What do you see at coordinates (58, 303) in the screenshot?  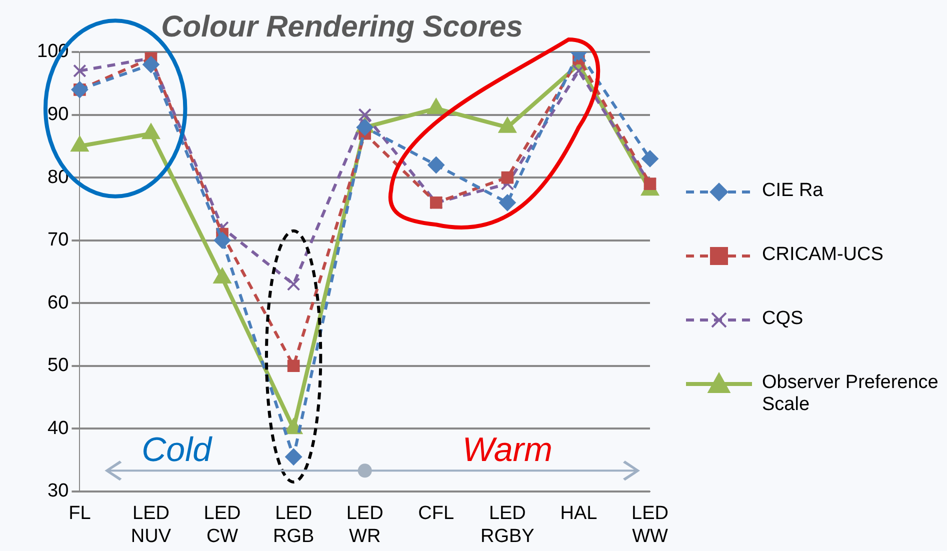 I see `y-tick-label: 60` at bounding box center [58, 303].